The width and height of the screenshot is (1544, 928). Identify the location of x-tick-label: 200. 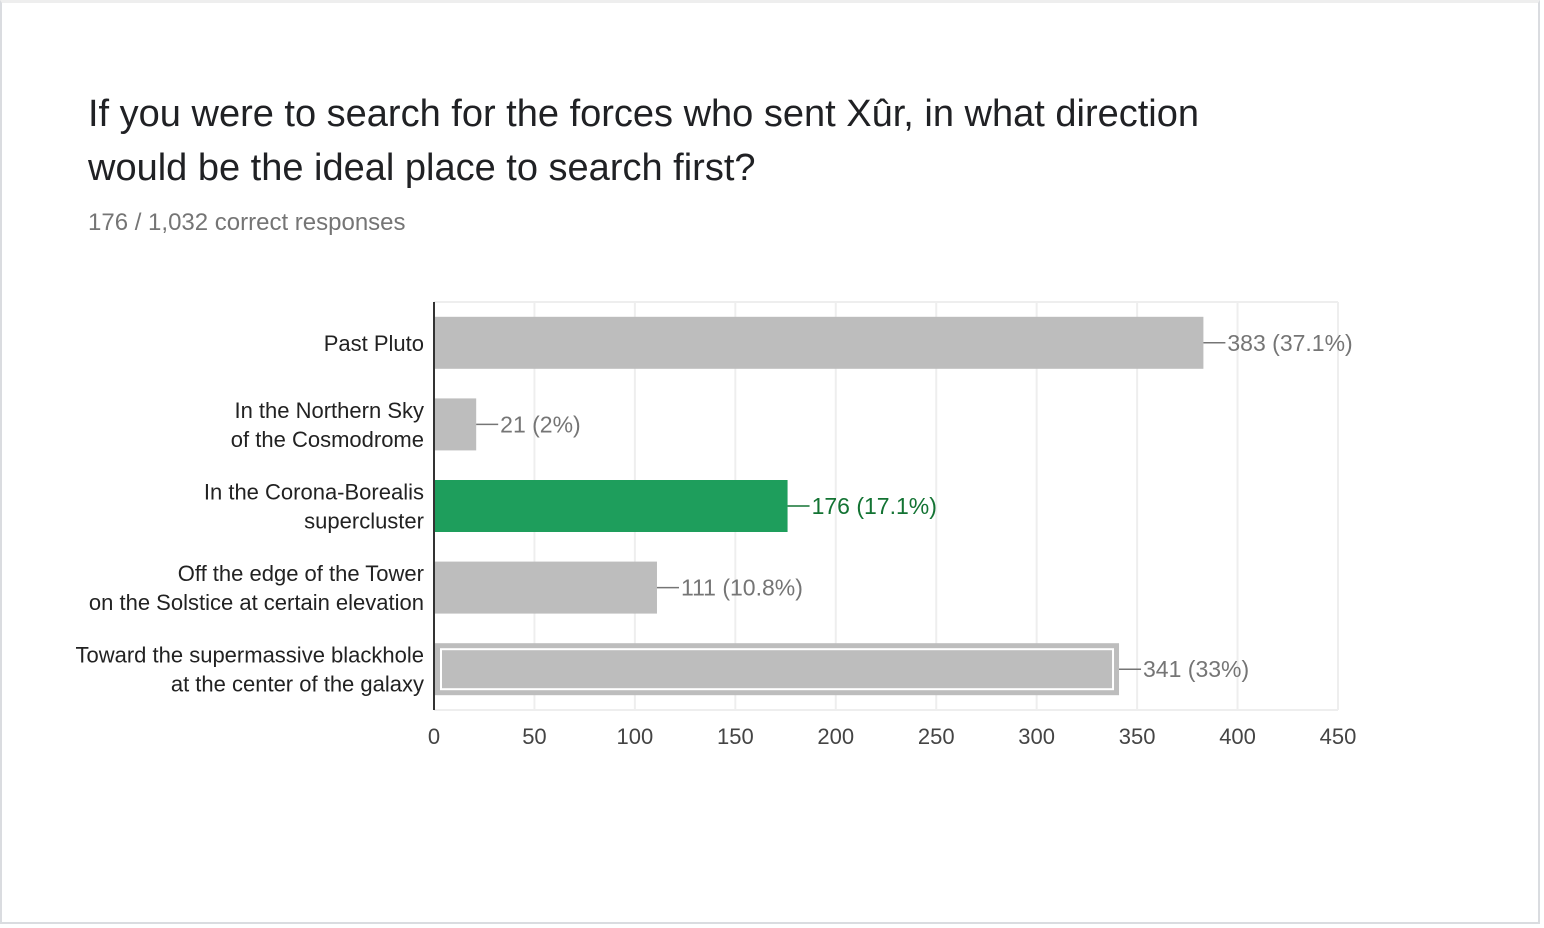
(835, 736).